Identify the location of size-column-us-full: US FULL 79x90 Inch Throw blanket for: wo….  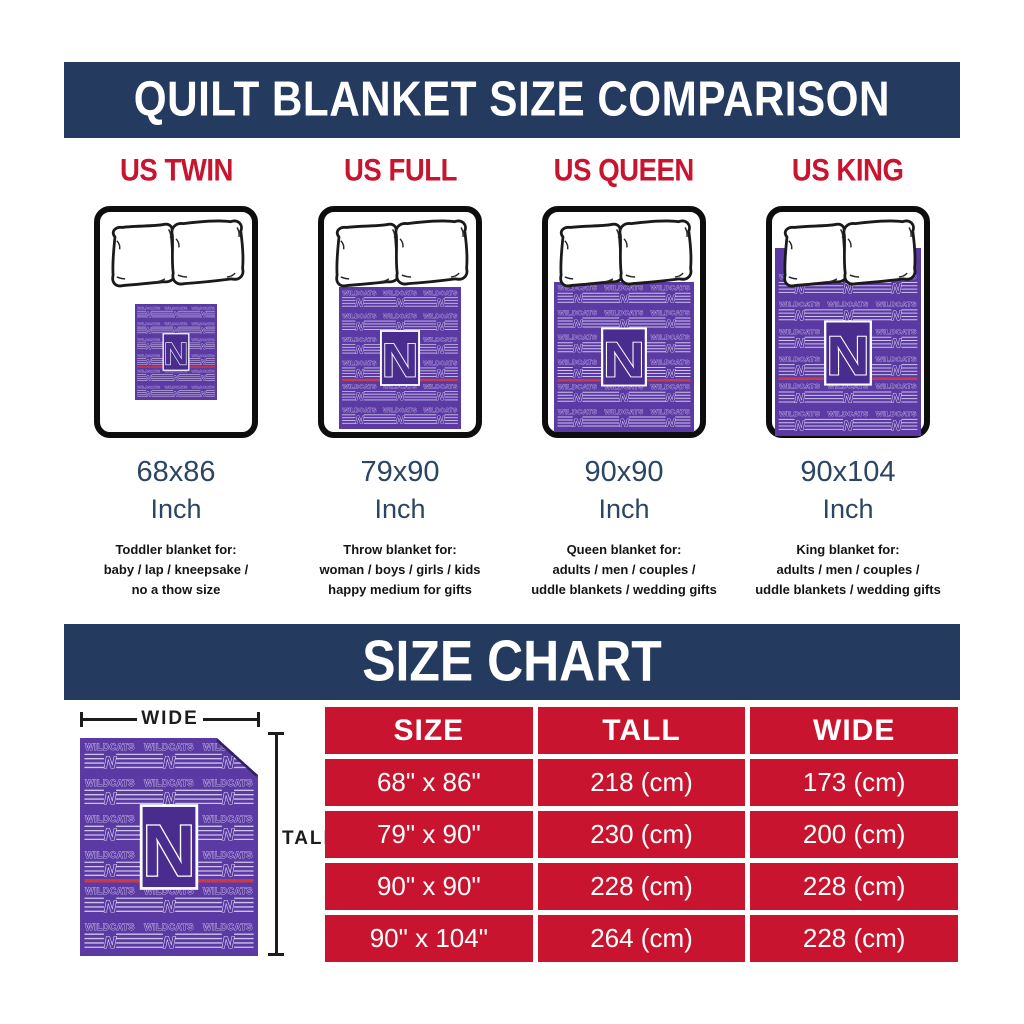
(400, 376).